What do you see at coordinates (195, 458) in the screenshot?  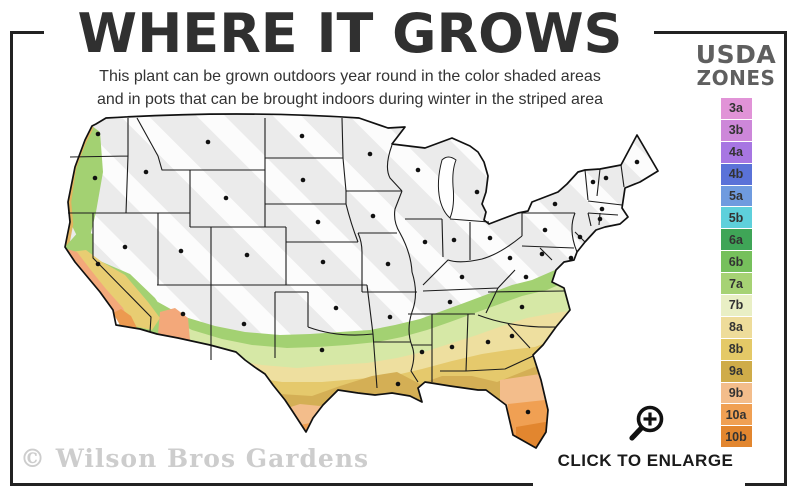 I see `watermark-copyright: © Wilson Bros Gardens` at bounding box center [195, 458].